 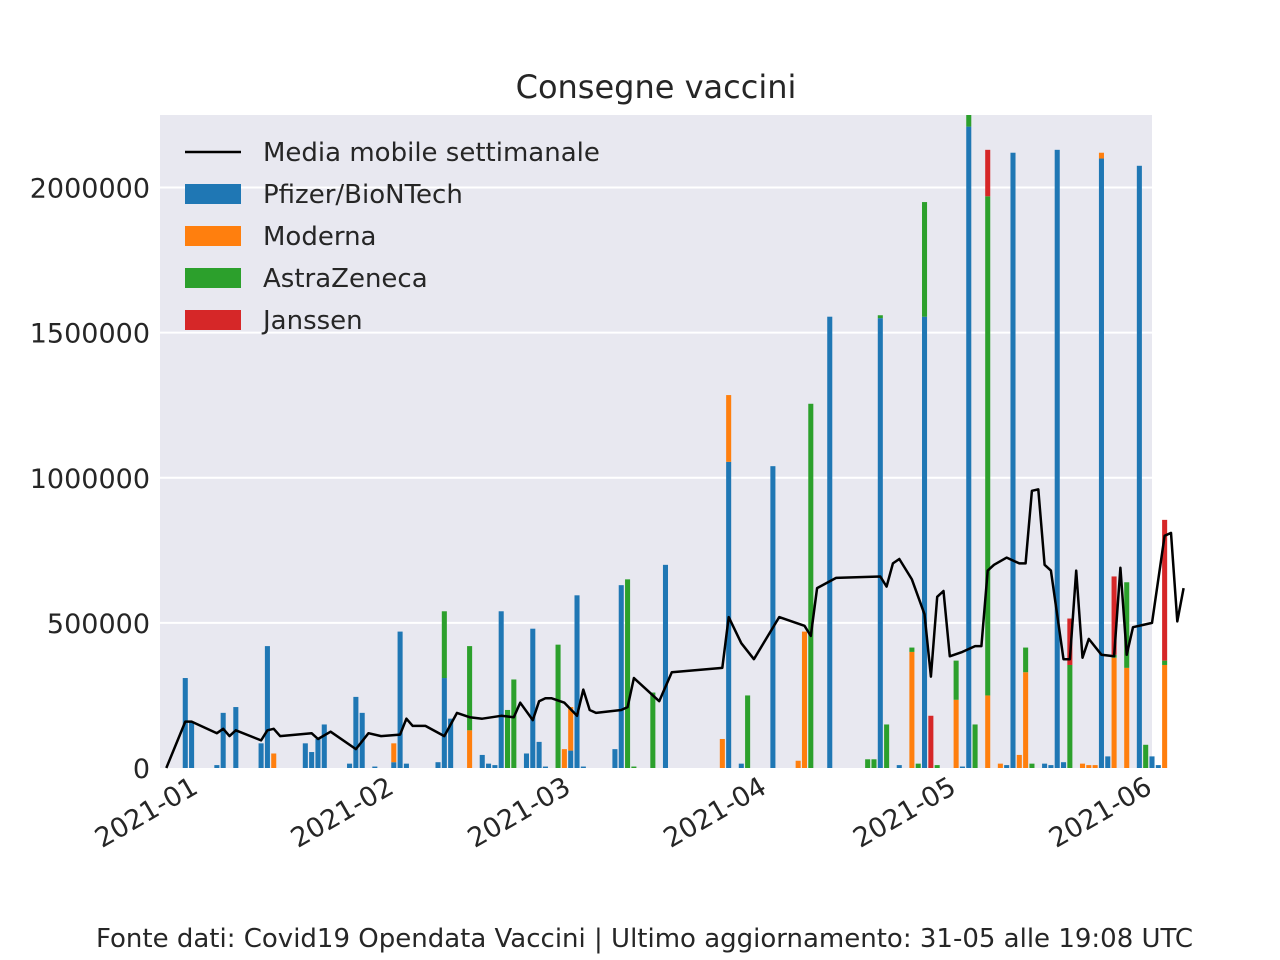 I want to click on y-tick-label: 0, so click(x=141, y=769).